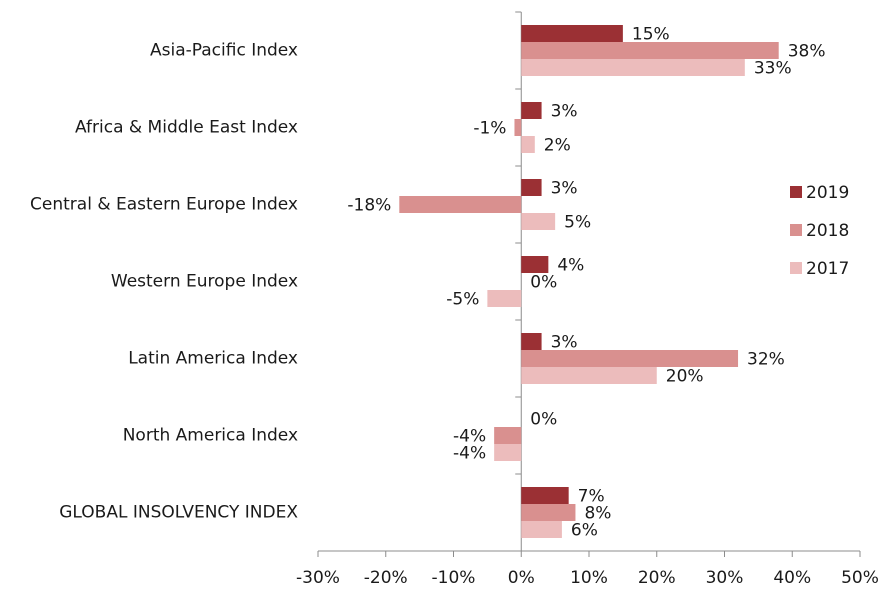 This screenshot has width=881, height=589. What do you see at coordinates (725, 578) in the screenshot?
I see `x-tick-label: 30%` at bounding box center [725, 578].